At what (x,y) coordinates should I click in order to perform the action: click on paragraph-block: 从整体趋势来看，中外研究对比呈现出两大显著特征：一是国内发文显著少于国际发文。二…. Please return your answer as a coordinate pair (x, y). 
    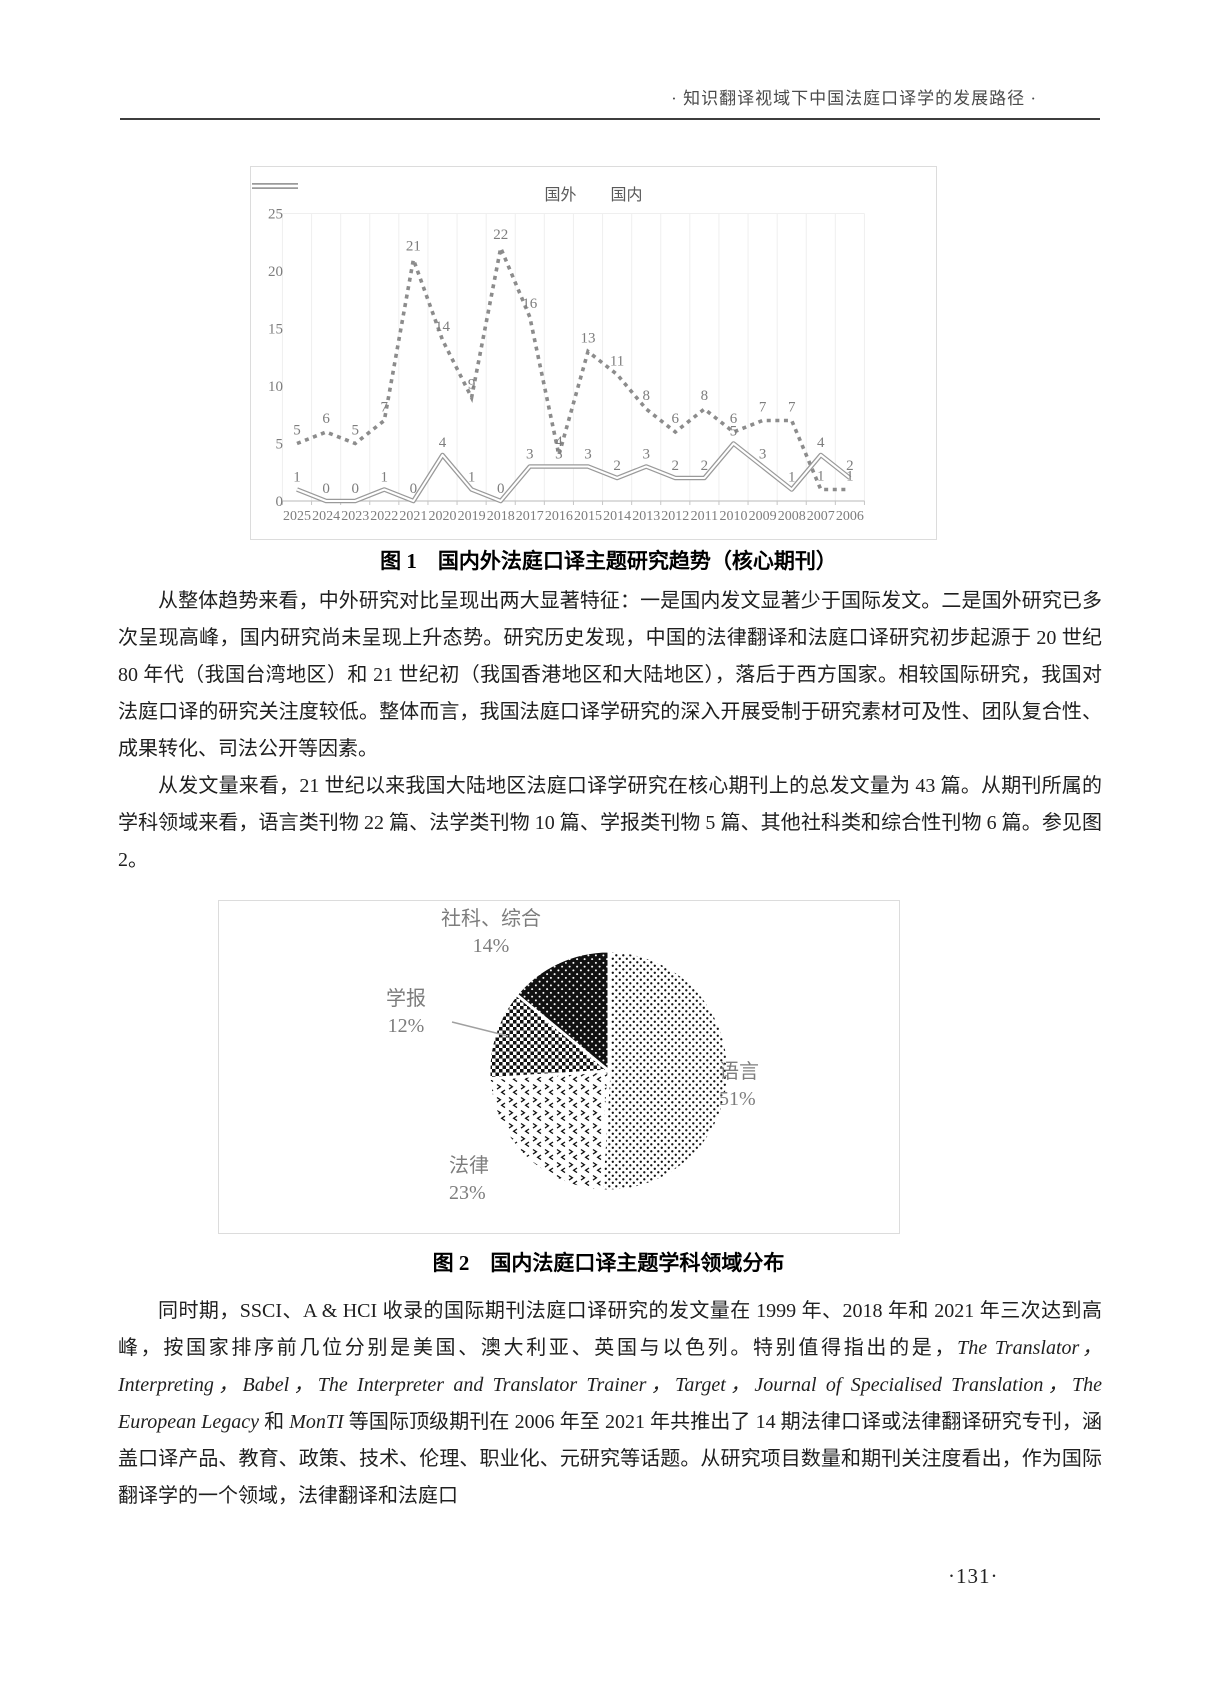
    Looking at the image, I should click on (610, 731).